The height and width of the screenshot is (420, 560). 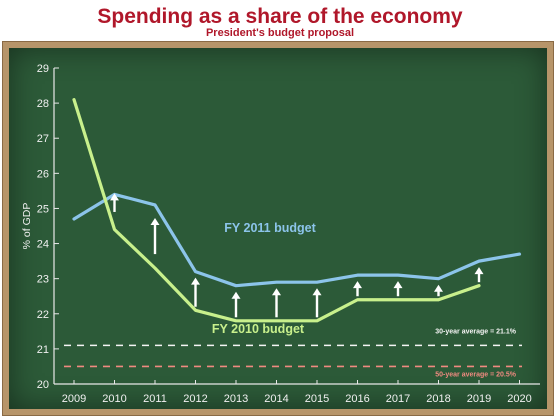 What do you see at coordinates (43, 174) in the screenshot?
I see `y-tick-label: 26` at bounding box center [43, 174].